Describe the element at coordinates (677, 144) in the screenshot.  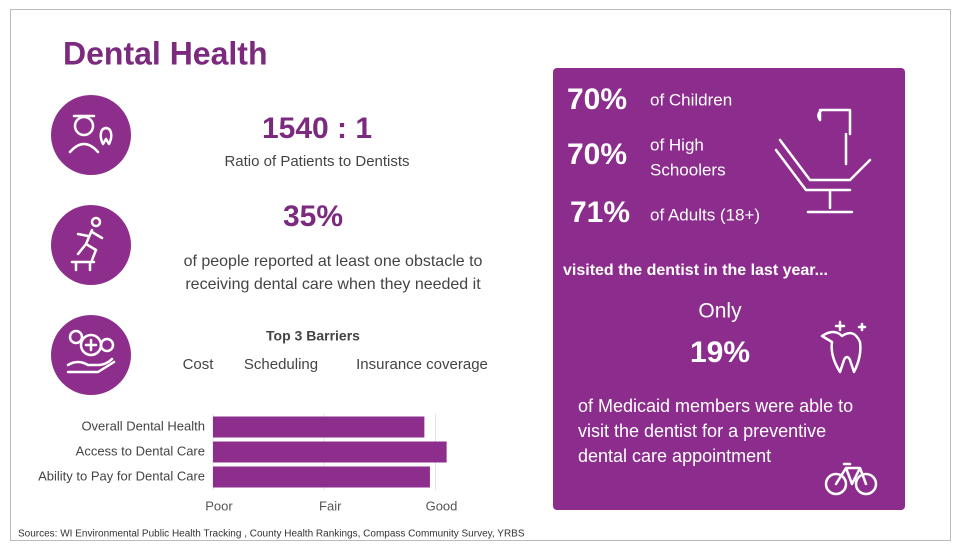
I see `visit-label: of High` at that location.